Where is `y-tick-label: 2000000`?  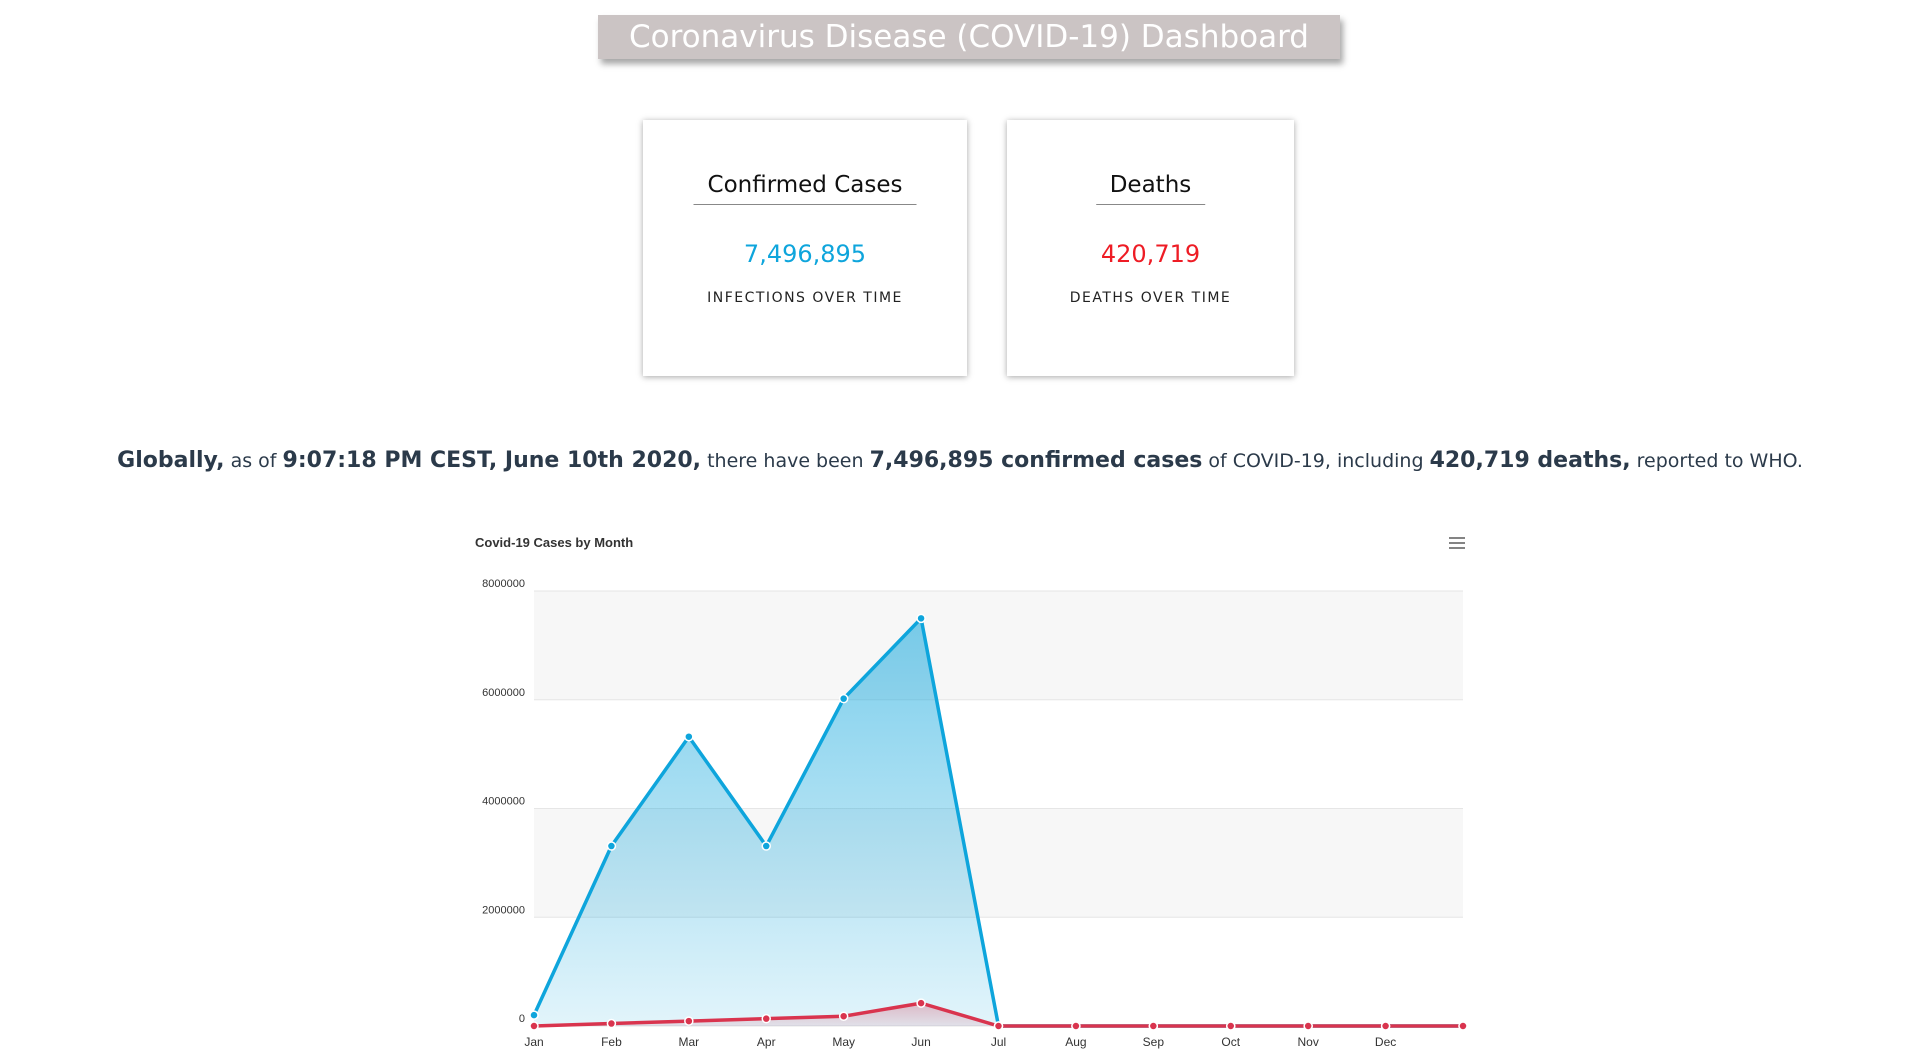
y-tick-label: 2000000 is located at coordinates (503, 910).